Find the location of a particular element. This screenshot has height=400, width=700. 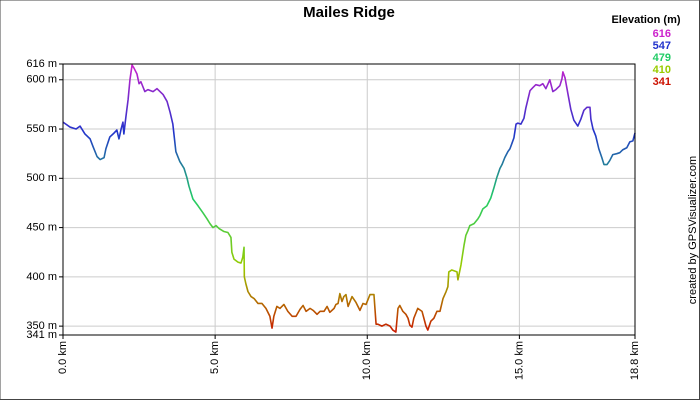

legend-label: 616 is located at coordinates (662, 34).